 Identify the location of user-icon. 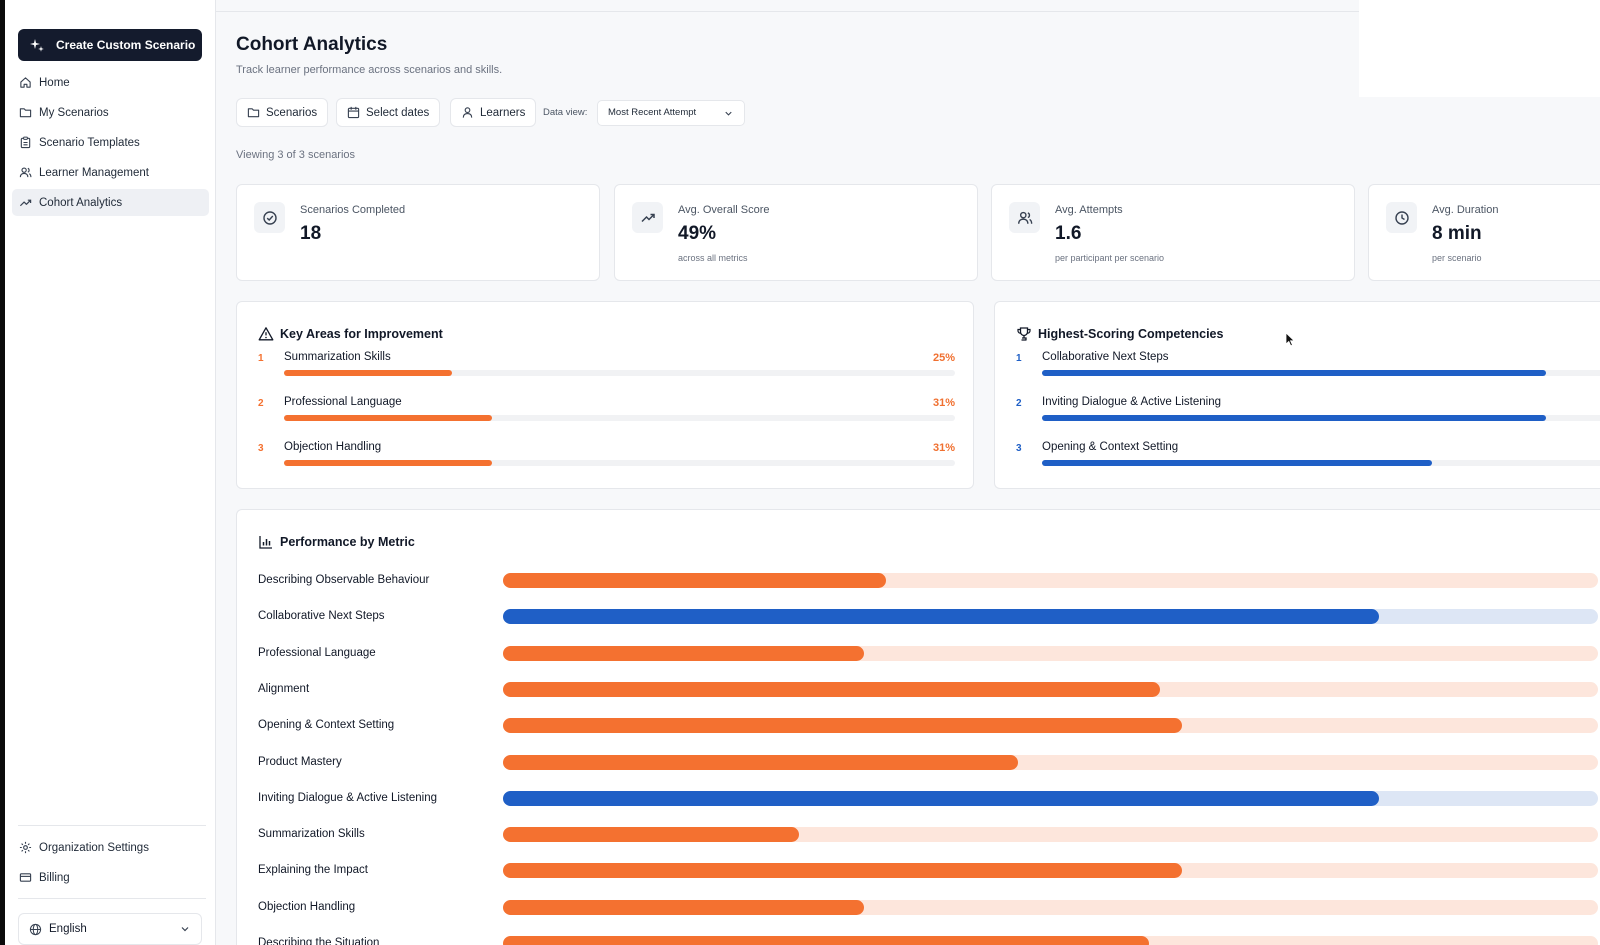
(467, 112).